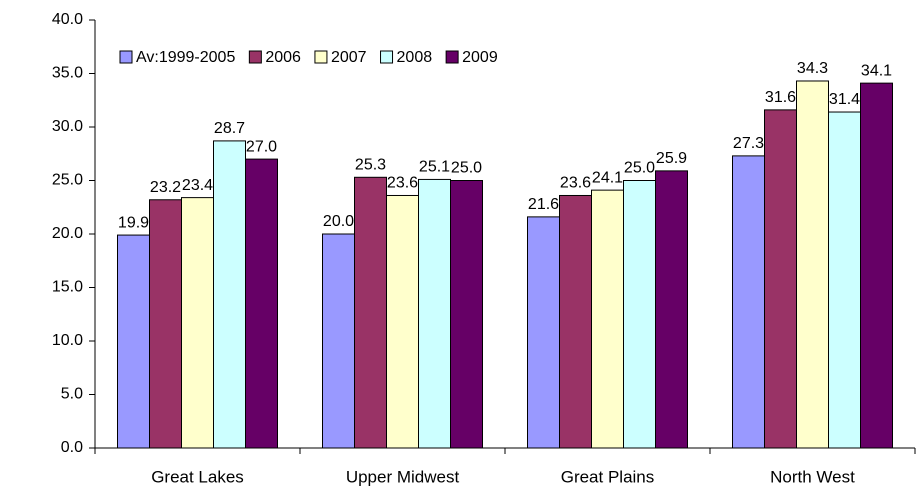 The height and width of the screenshot is (491, 917). What do you see at coordinates (165, 187) in the screenshot?
I see `data-label: 23.2` at bounding box center [165, 187].